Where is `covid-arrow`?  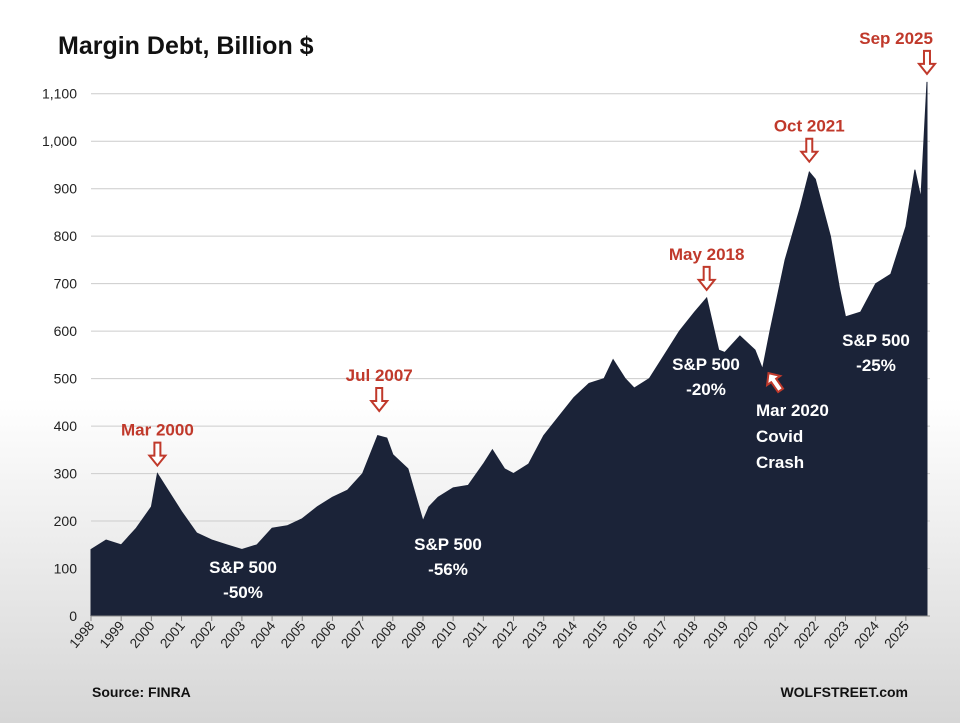 covid-arrow is located at coordinates (775, 382).